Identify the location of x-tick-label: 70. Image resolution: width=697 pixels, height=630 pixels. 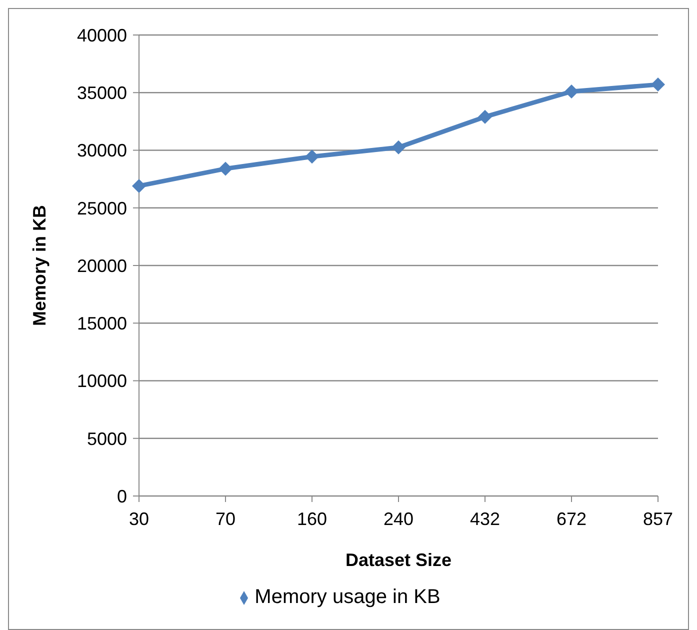
(225, 518).